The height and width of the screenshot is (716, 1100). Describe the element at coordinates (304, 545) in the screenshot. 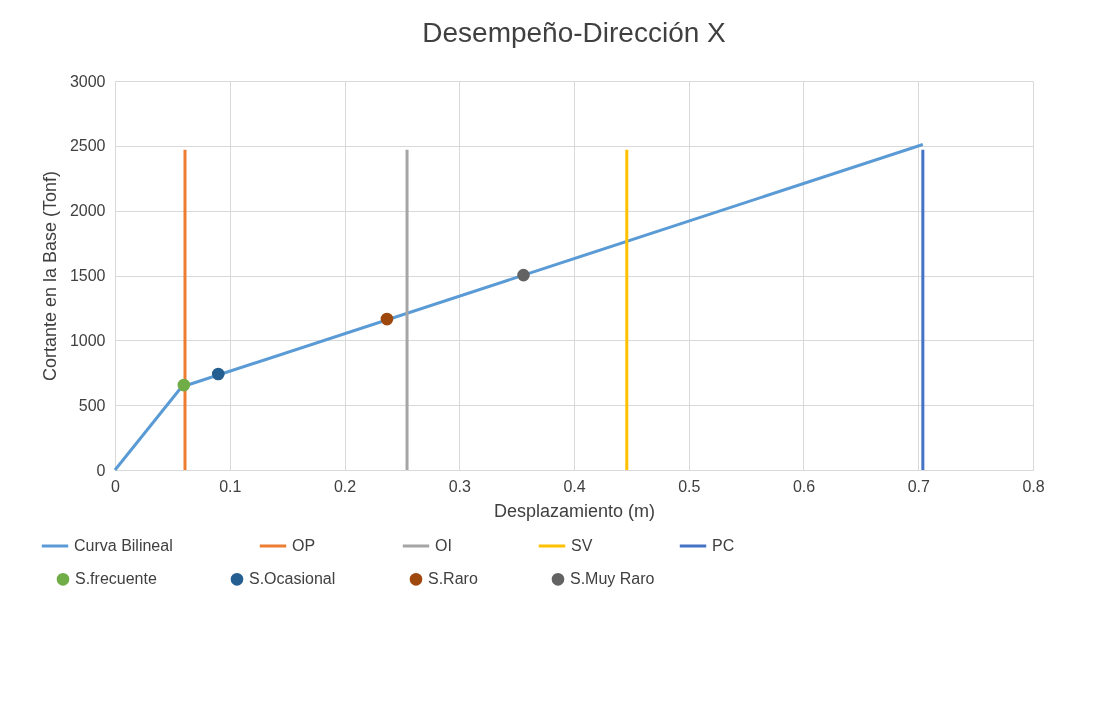

I see `legend-label: OP` at that location.